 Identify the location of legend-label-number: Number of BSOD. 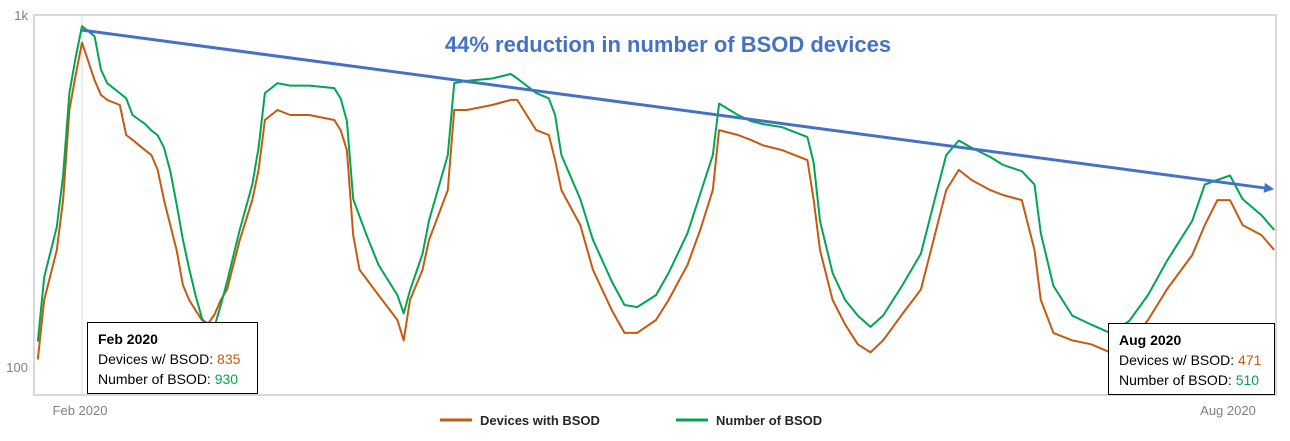
(769, 420).